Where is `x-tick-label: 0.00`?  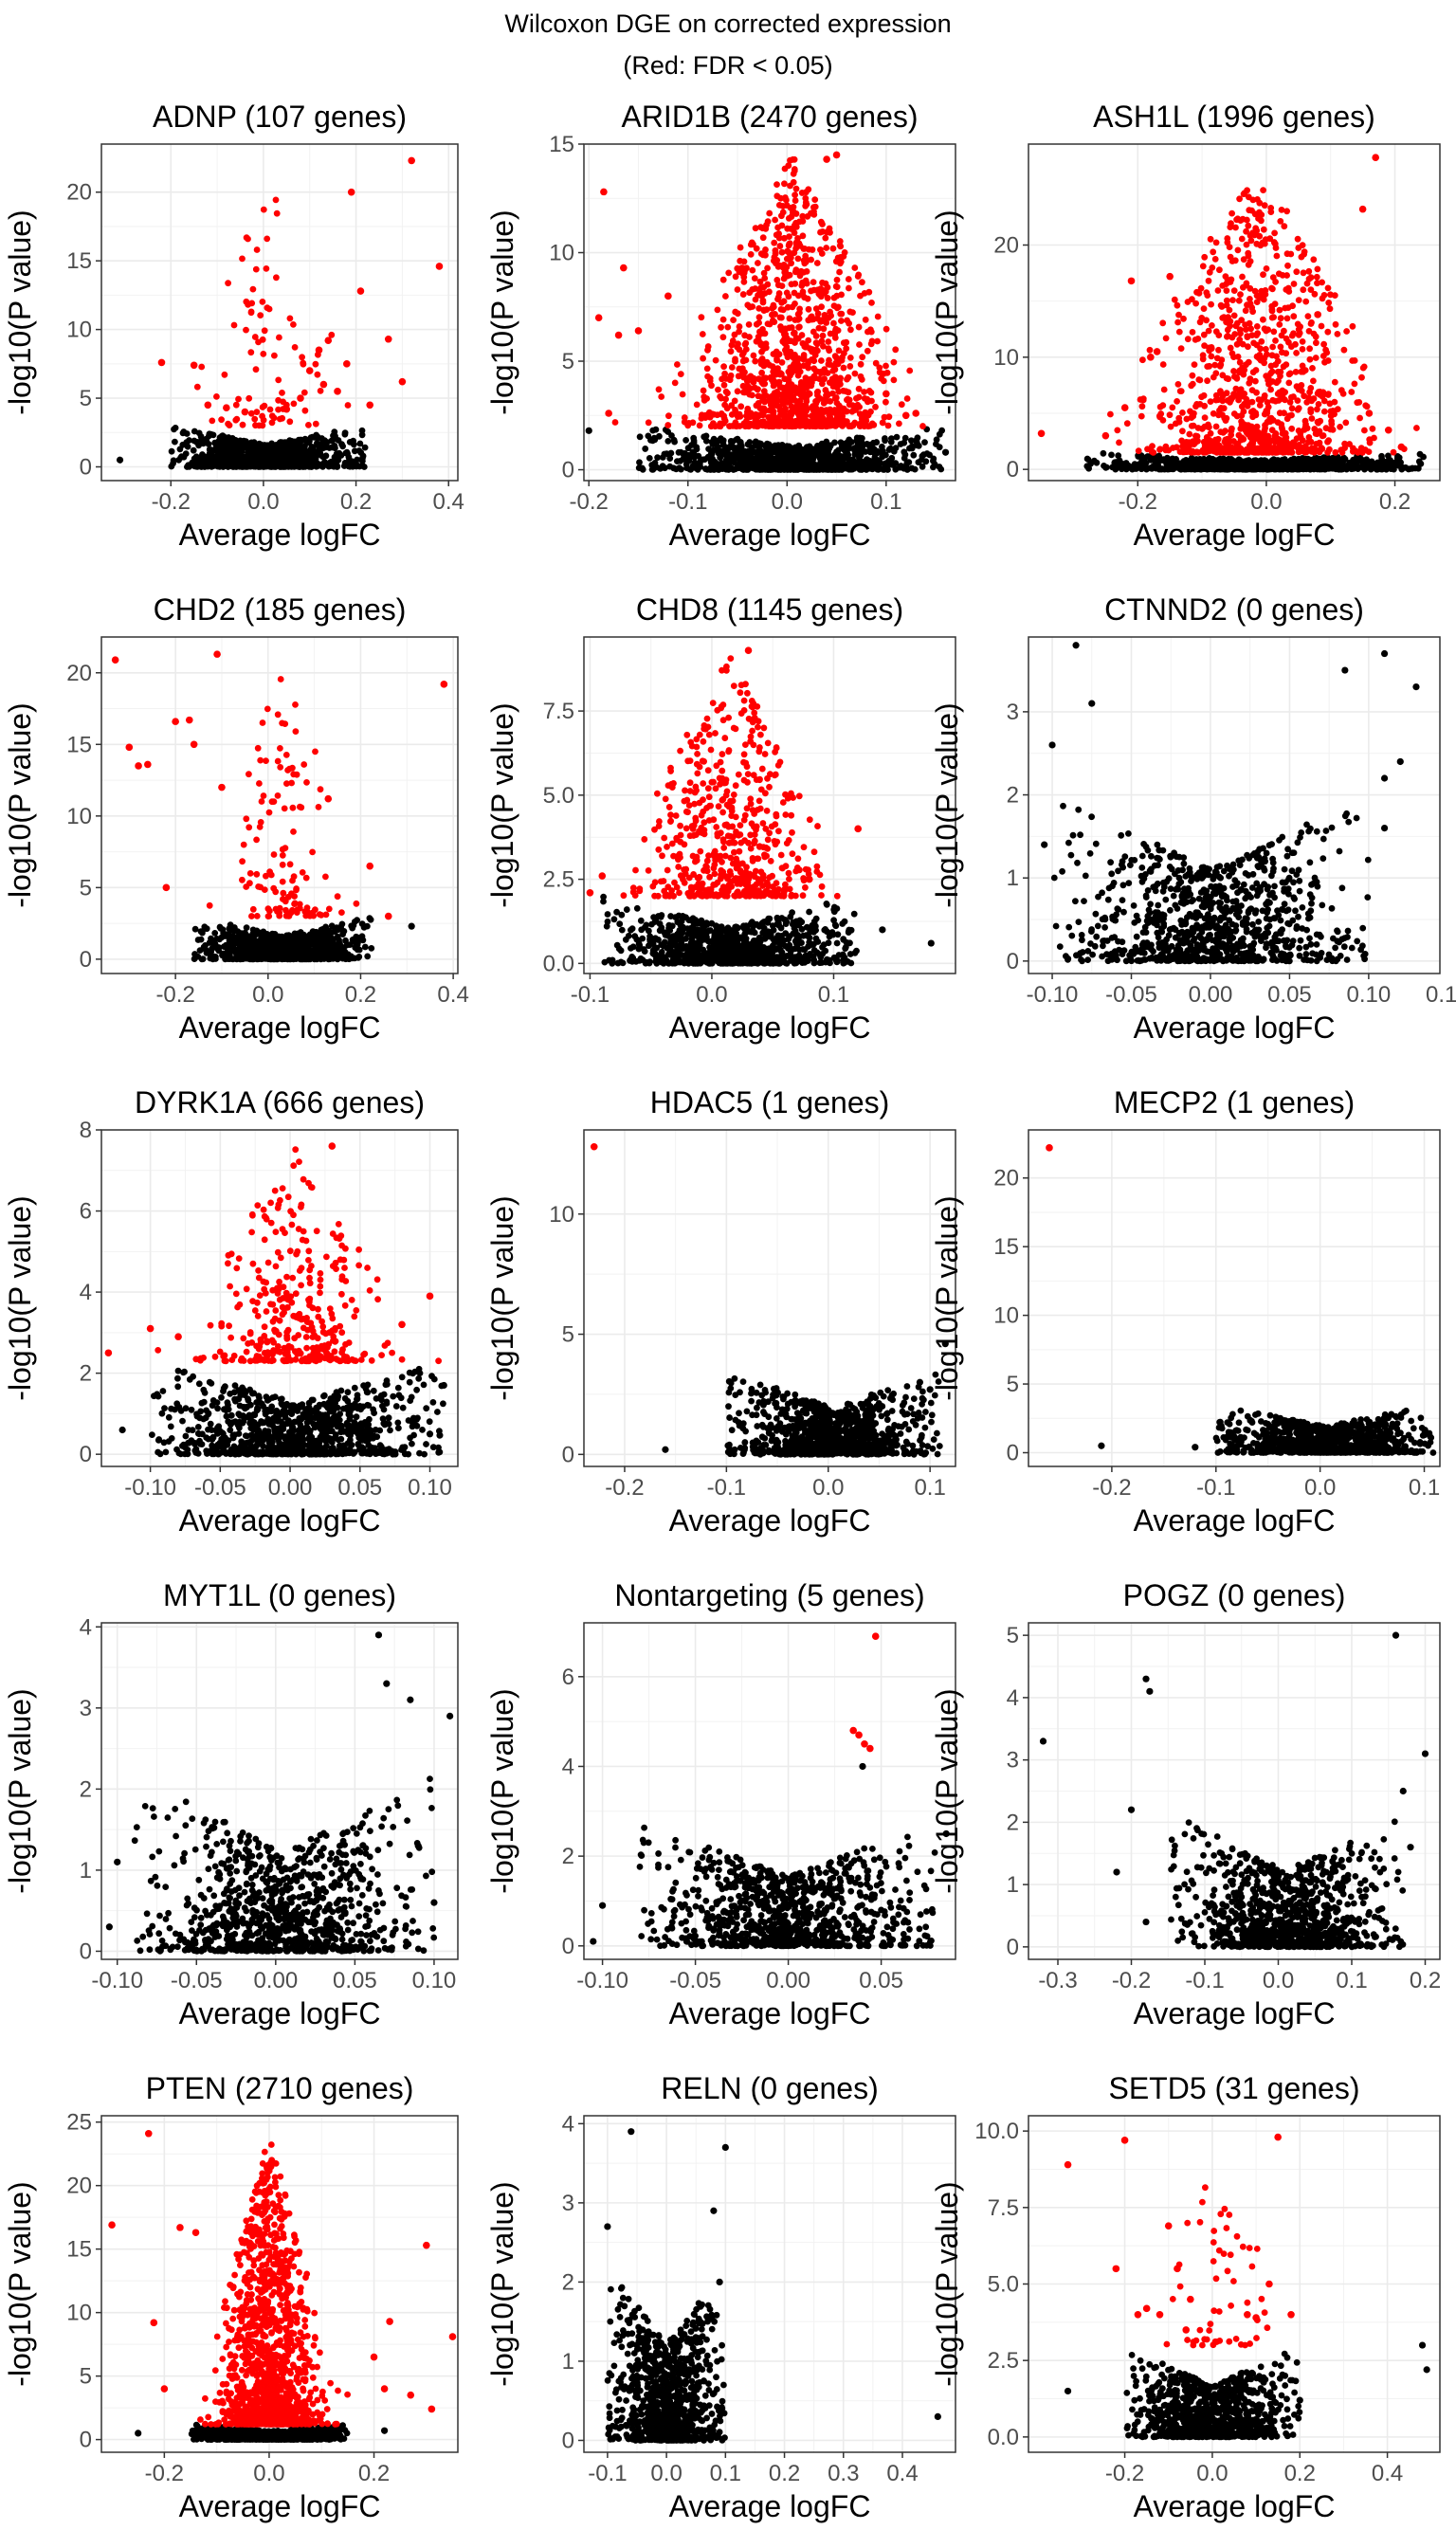 x-tick-label: 0.00 is located at coordinates (275, 1980).